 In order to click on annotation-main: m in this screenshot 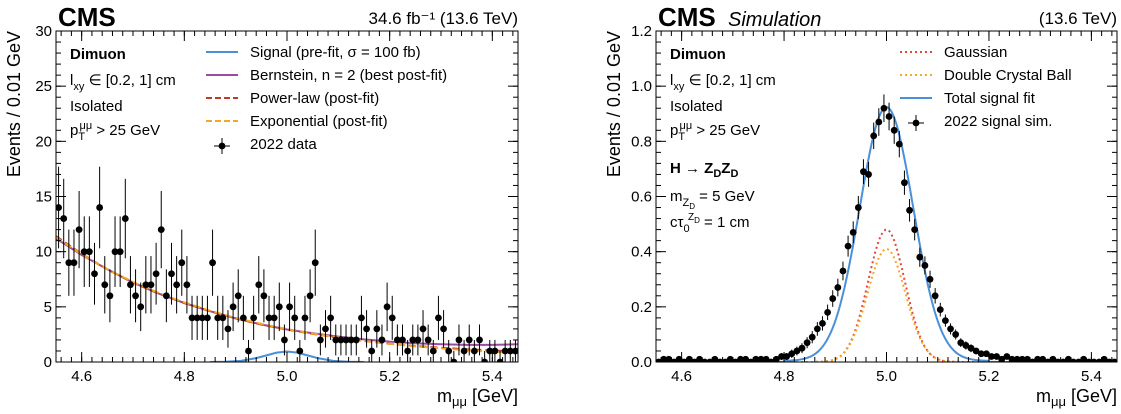, I will do `click(676, 196)`.